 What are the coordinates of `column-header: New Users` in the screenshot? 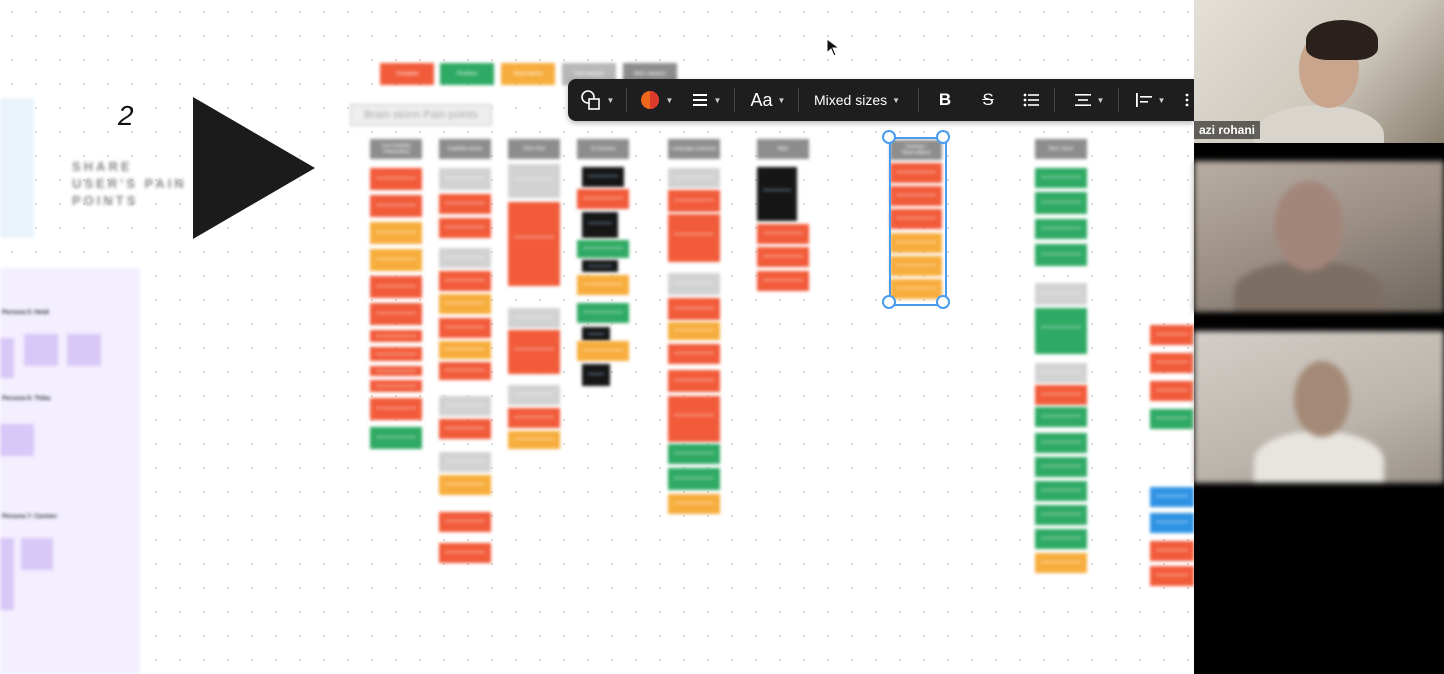 It's located at (1061, 149).